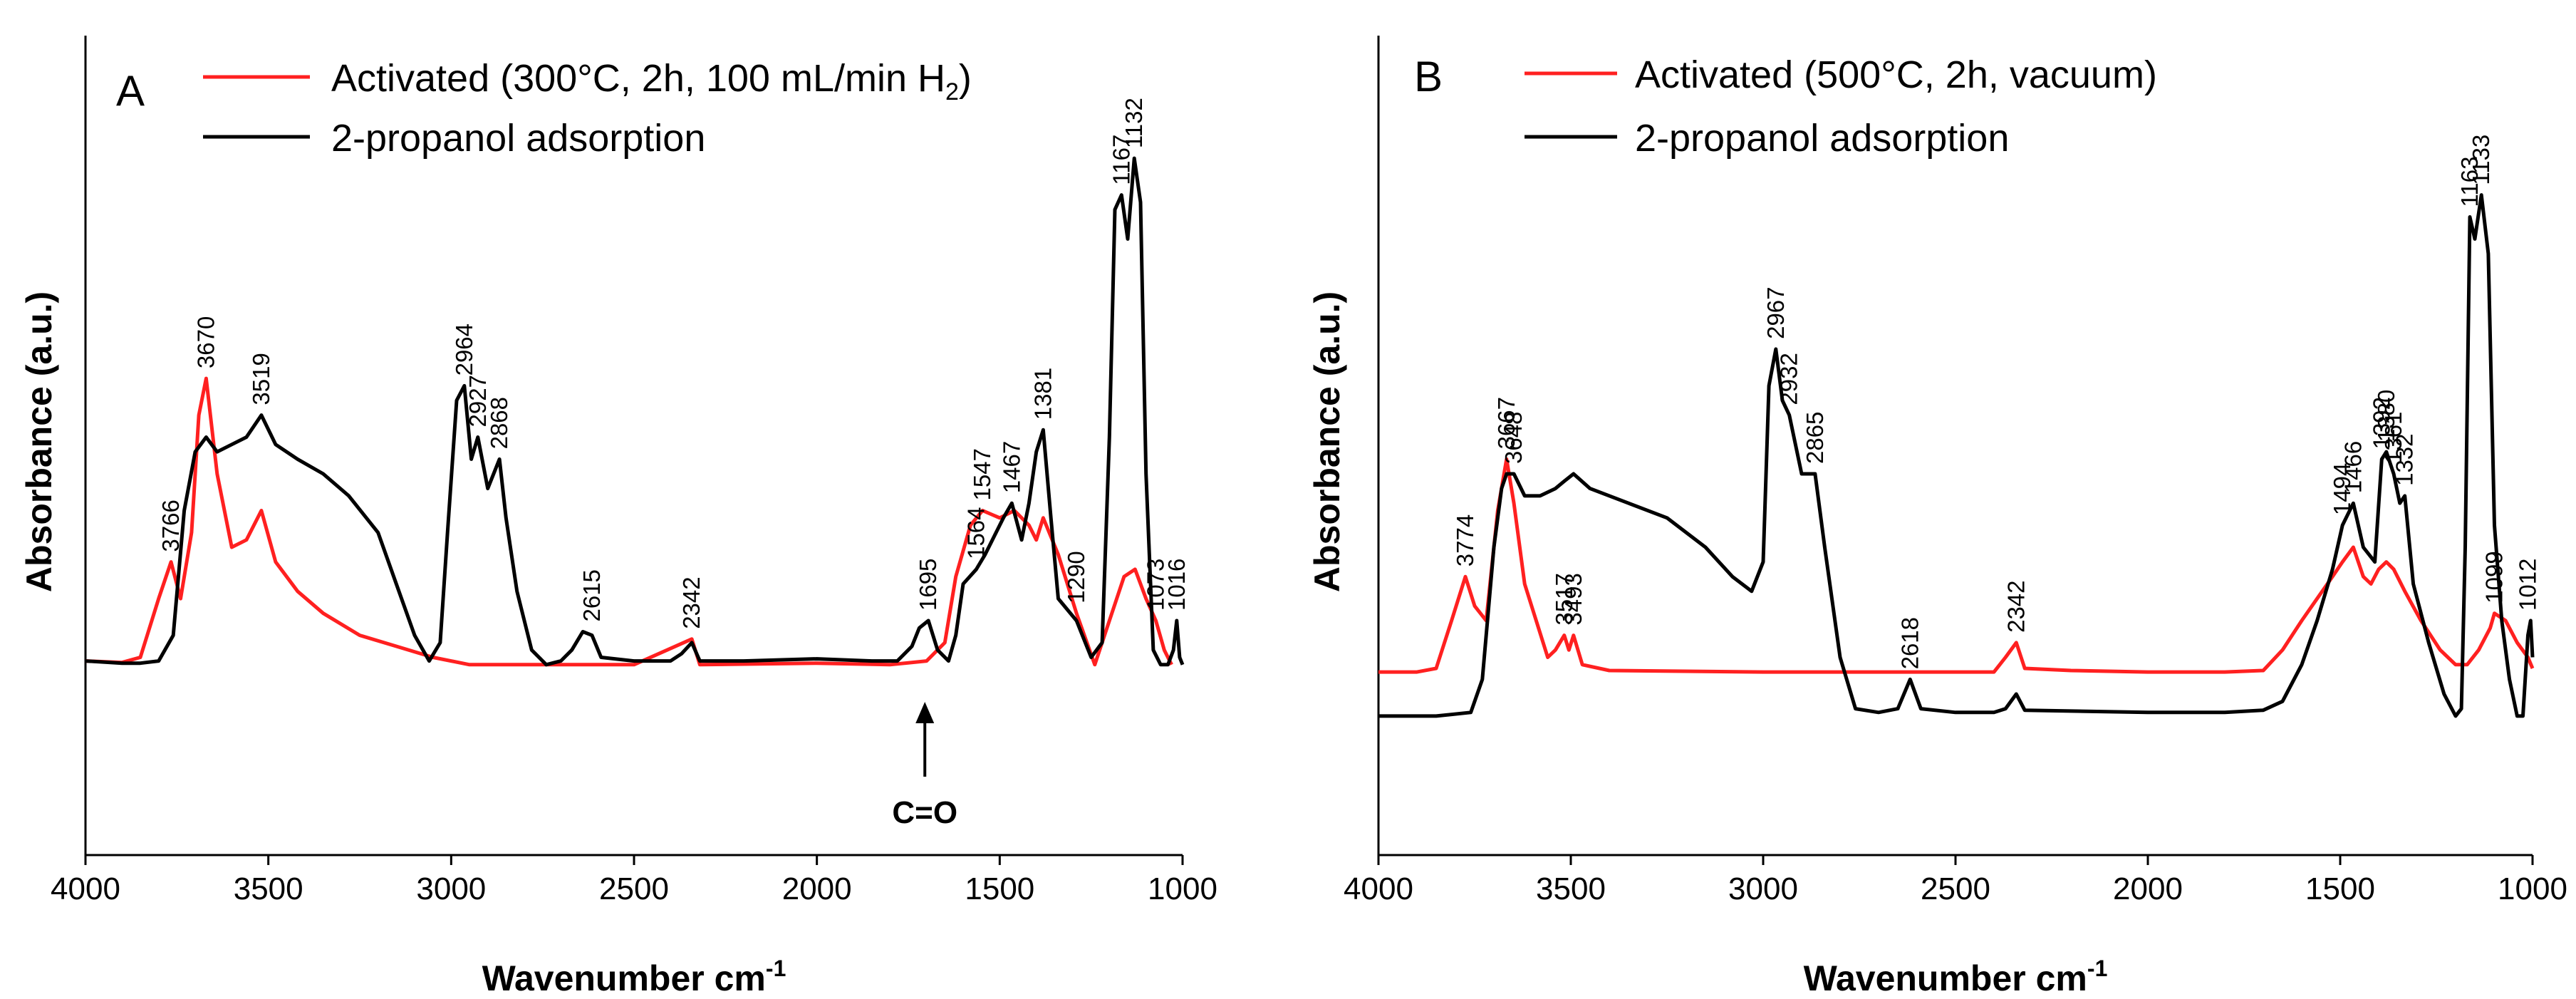  What do you see at coordinates (1506, 423) in the screenshot?
I see `panel-b-peak-label: 3667` at bounding box center [1506, 423].